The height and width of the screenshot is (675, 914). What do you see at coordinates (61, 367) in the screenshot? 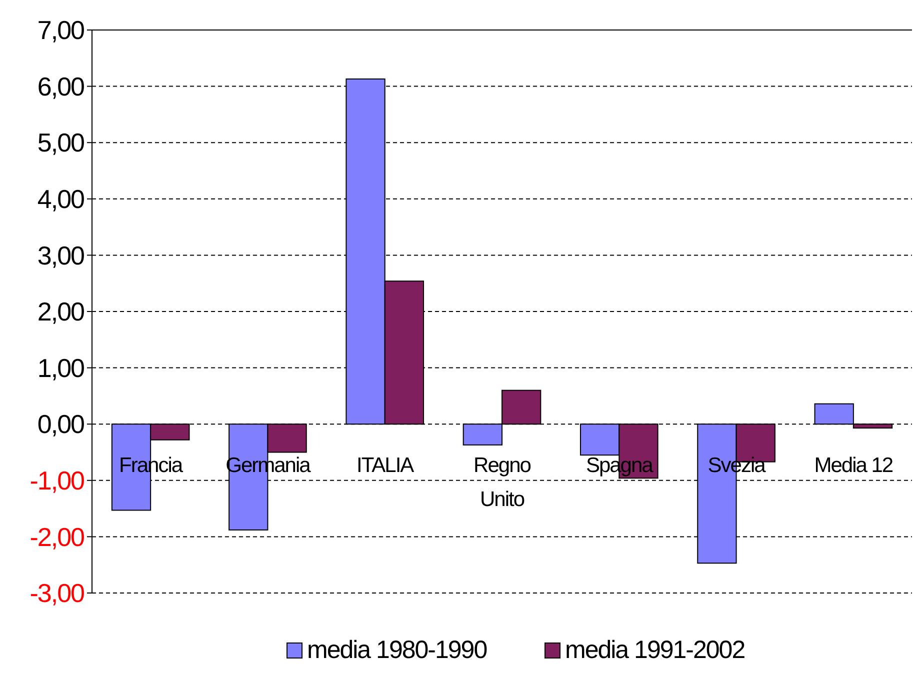
I see `y-tick-label: 1,00` at bounding box center [61, 367].